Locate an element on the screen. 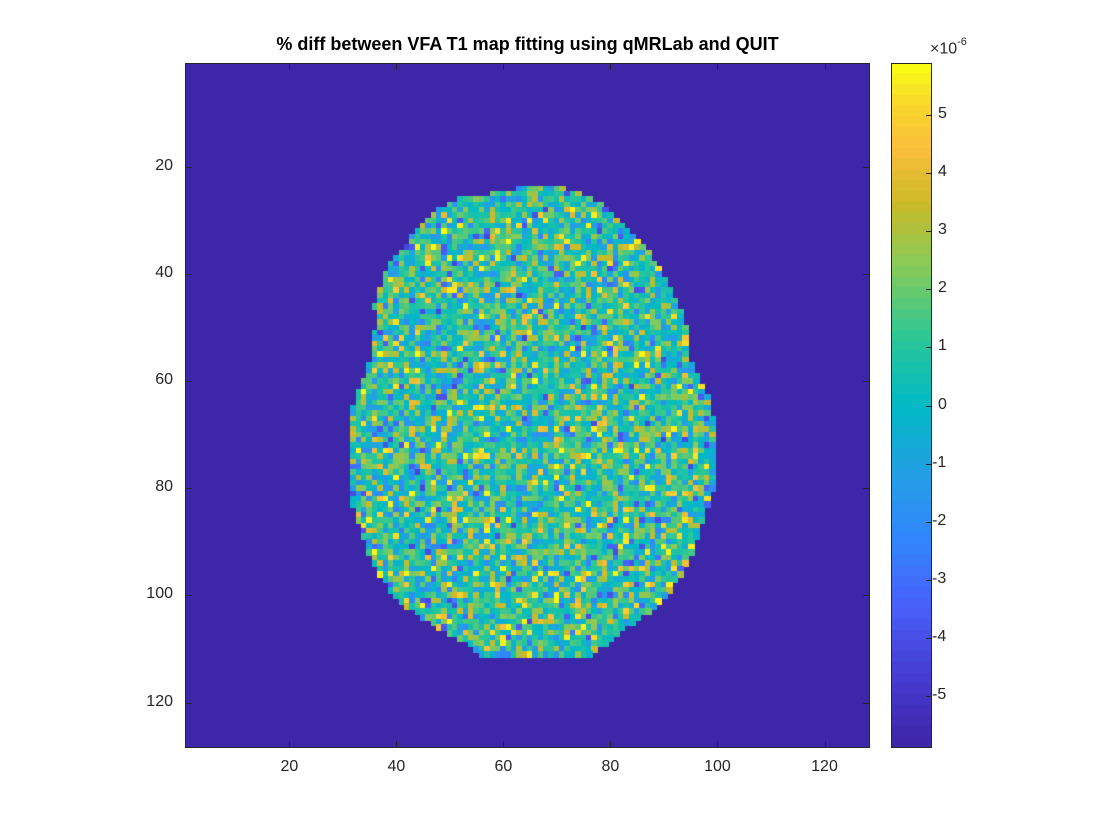 This screenshot has width=1120, height=840. x-tick-label: 120 is located at coordinates (824, 766).